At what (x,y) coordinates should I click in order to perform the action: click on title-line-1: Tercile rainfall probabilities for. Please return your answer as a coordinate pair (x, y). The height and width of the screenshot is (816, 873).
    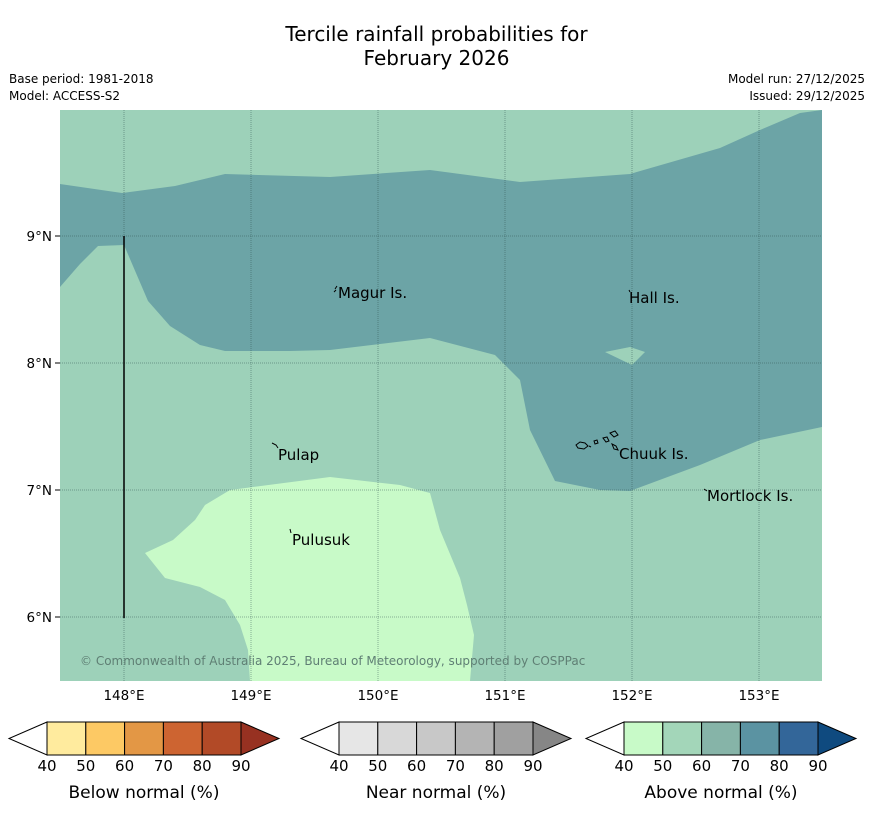
    Looking at the image, I should click on (436, 34).